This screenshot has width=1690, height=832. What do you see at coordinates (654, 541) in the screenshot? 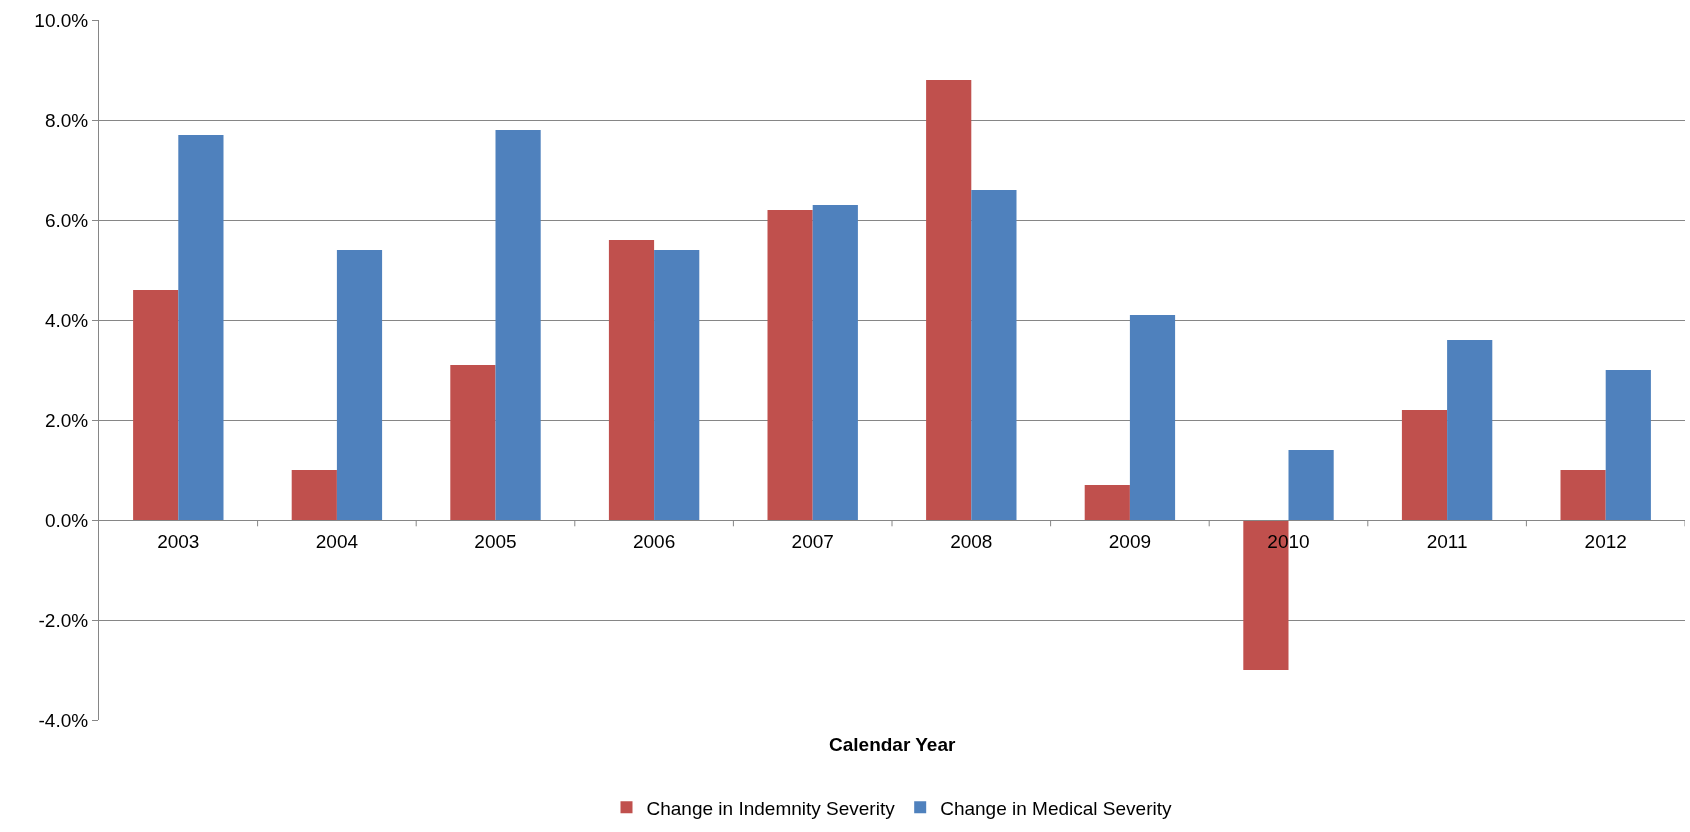
I see `x-tick-label: 2006` at bounding box center [654, 541].